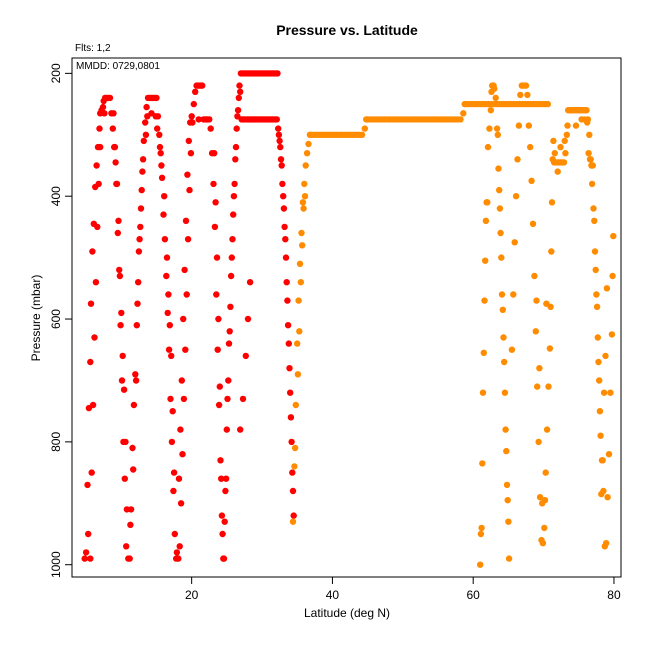  What do you see at coordinates (56, 73) in the screenshot?
I see `y-tick-label-200: 200` at bounding box center [56, 73].